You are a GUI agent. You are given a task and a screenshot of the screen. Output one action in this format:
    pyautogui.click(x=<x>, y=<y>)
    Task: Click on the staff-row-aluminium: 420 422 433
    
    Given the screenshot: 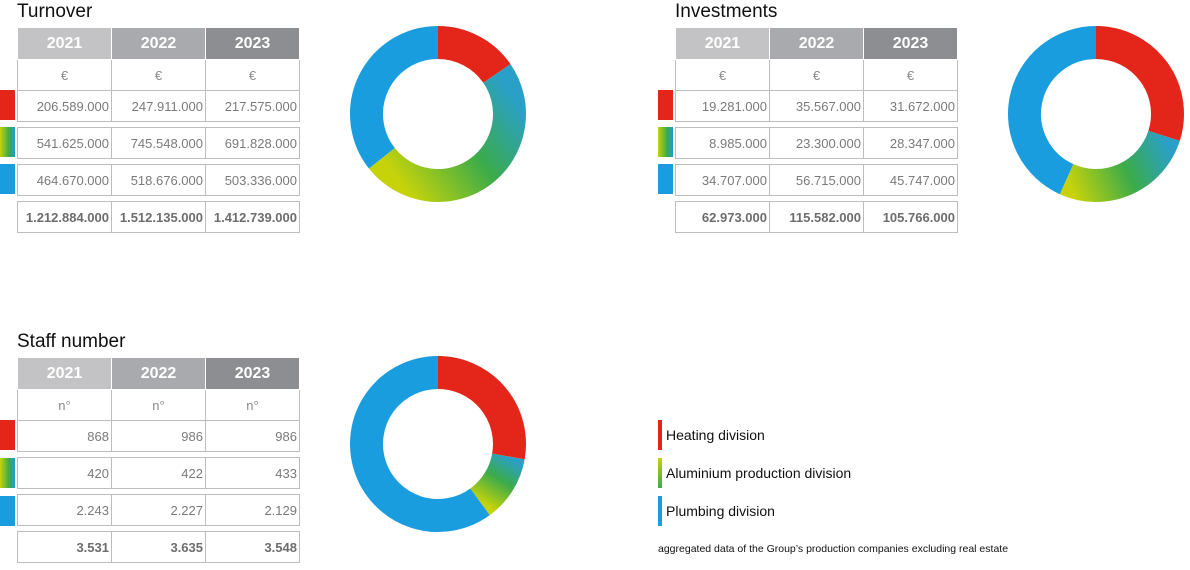 What is the action you would take?
    pyautogui.click(x=158, y=473)
    